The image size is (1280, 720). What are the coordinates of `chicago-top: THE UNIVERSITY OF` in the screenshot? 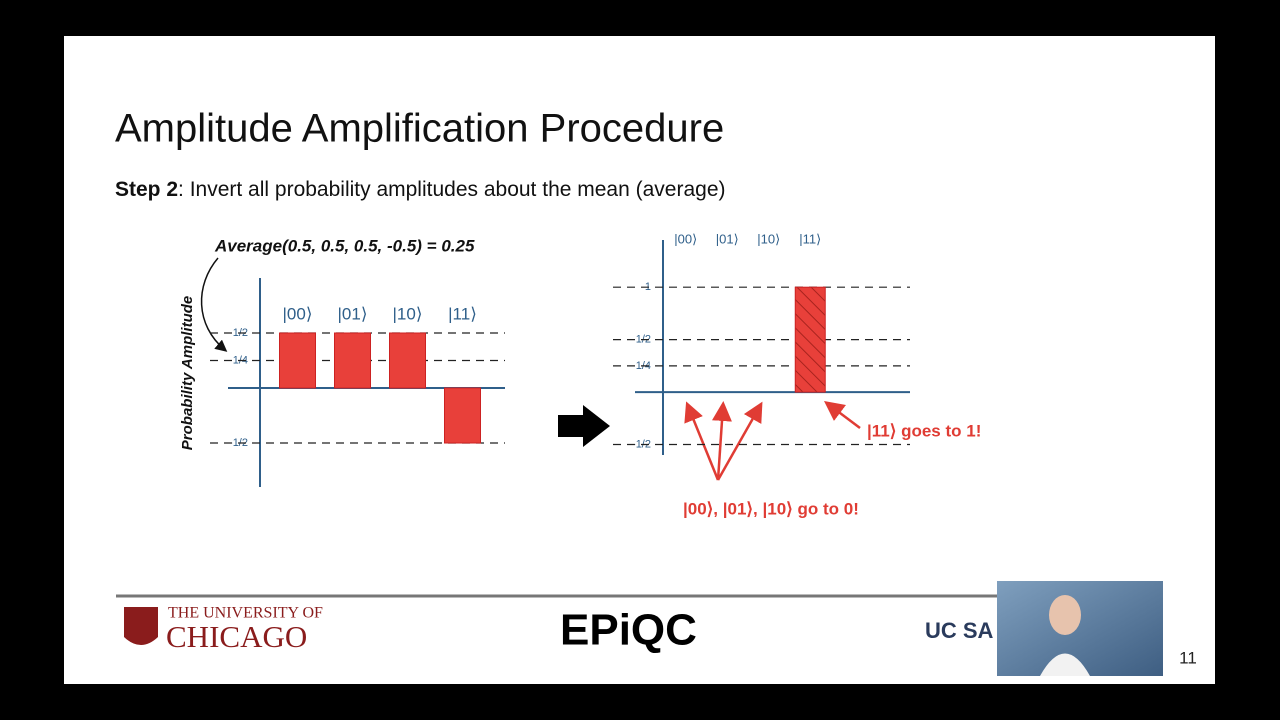 It's located at (245, 613).